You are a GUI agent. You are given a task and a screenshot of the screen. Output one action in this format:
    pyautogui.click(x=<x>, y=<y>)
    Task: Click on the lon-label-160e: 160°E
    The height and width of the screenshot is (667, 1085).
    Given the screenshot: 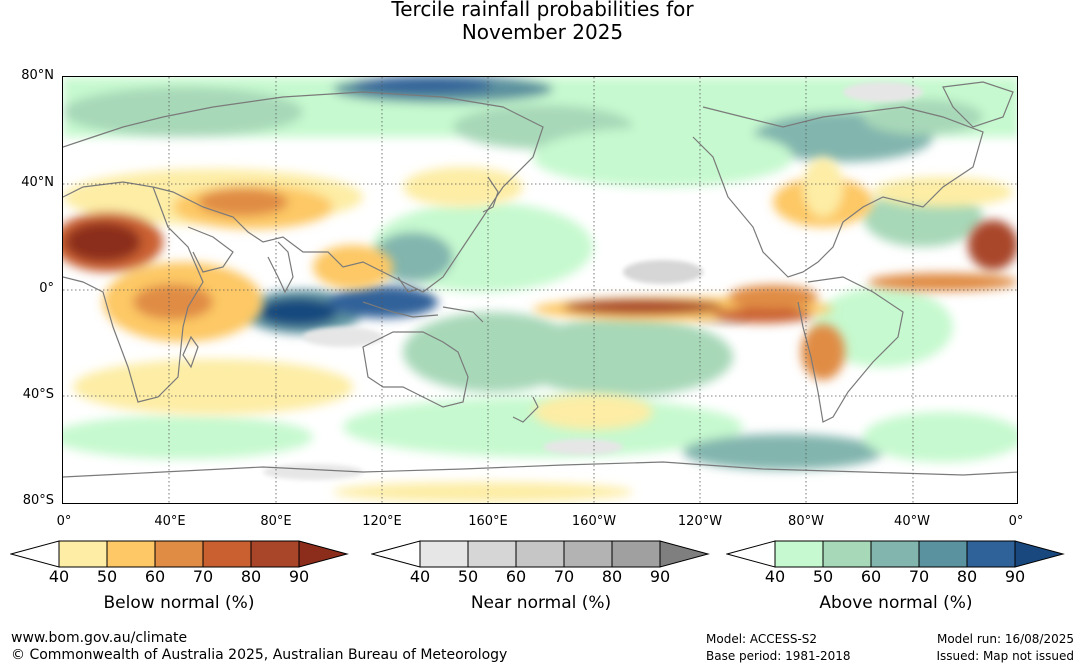 What is the action you would take?
    pyautogui.click(x=488, y=521)
    